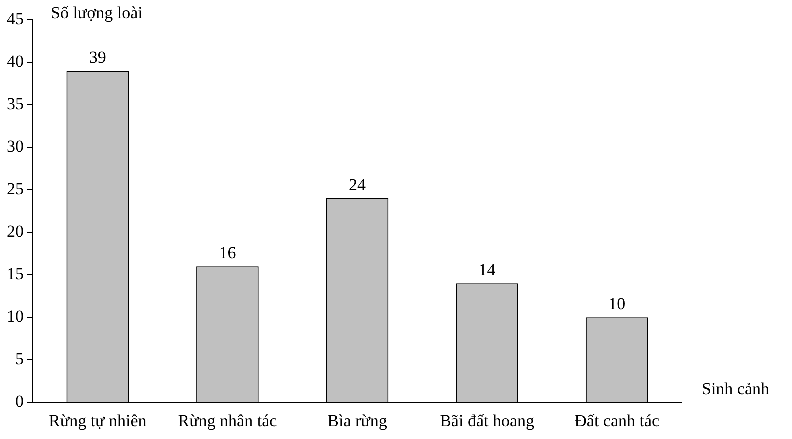 The width and height of the screenshot is (792, 439). Describe the element at coordinates (15, 61) in the screenshot. I see `y-tick-label: 40` at that location.